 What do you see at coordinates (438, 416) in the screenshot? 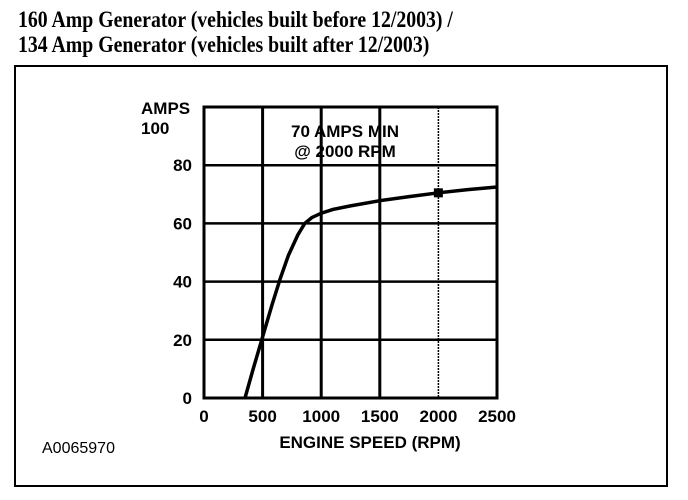
I see `x-tick-label: 2000` at bounding box center [438, 416].